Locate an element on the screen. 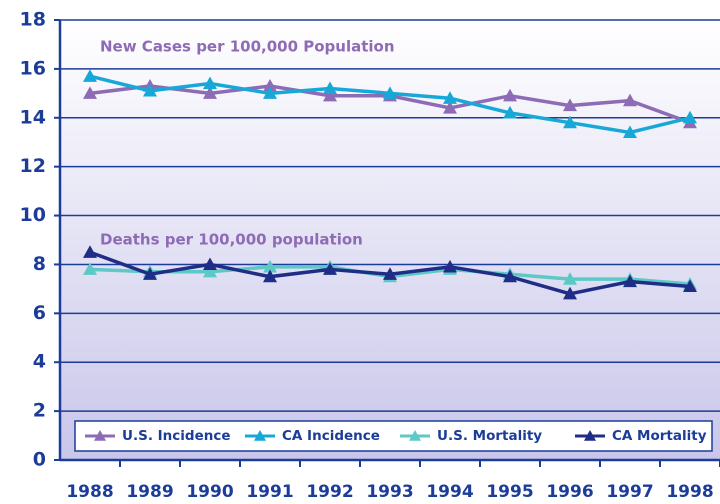  x-tick-label: 1990 is located at coordinates (209, 492).